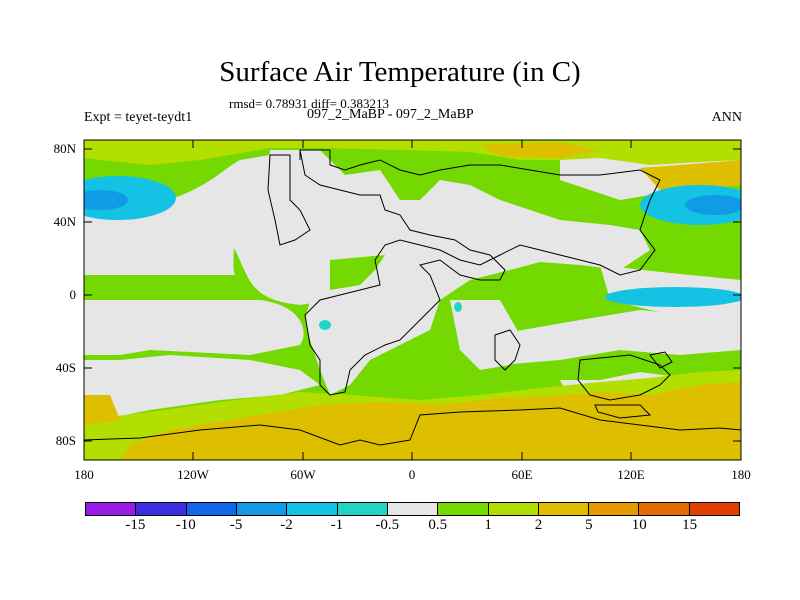 The height and width of the screenshot is (600, 800). I want to click on cold-patch-west-core, so click(106, 200).